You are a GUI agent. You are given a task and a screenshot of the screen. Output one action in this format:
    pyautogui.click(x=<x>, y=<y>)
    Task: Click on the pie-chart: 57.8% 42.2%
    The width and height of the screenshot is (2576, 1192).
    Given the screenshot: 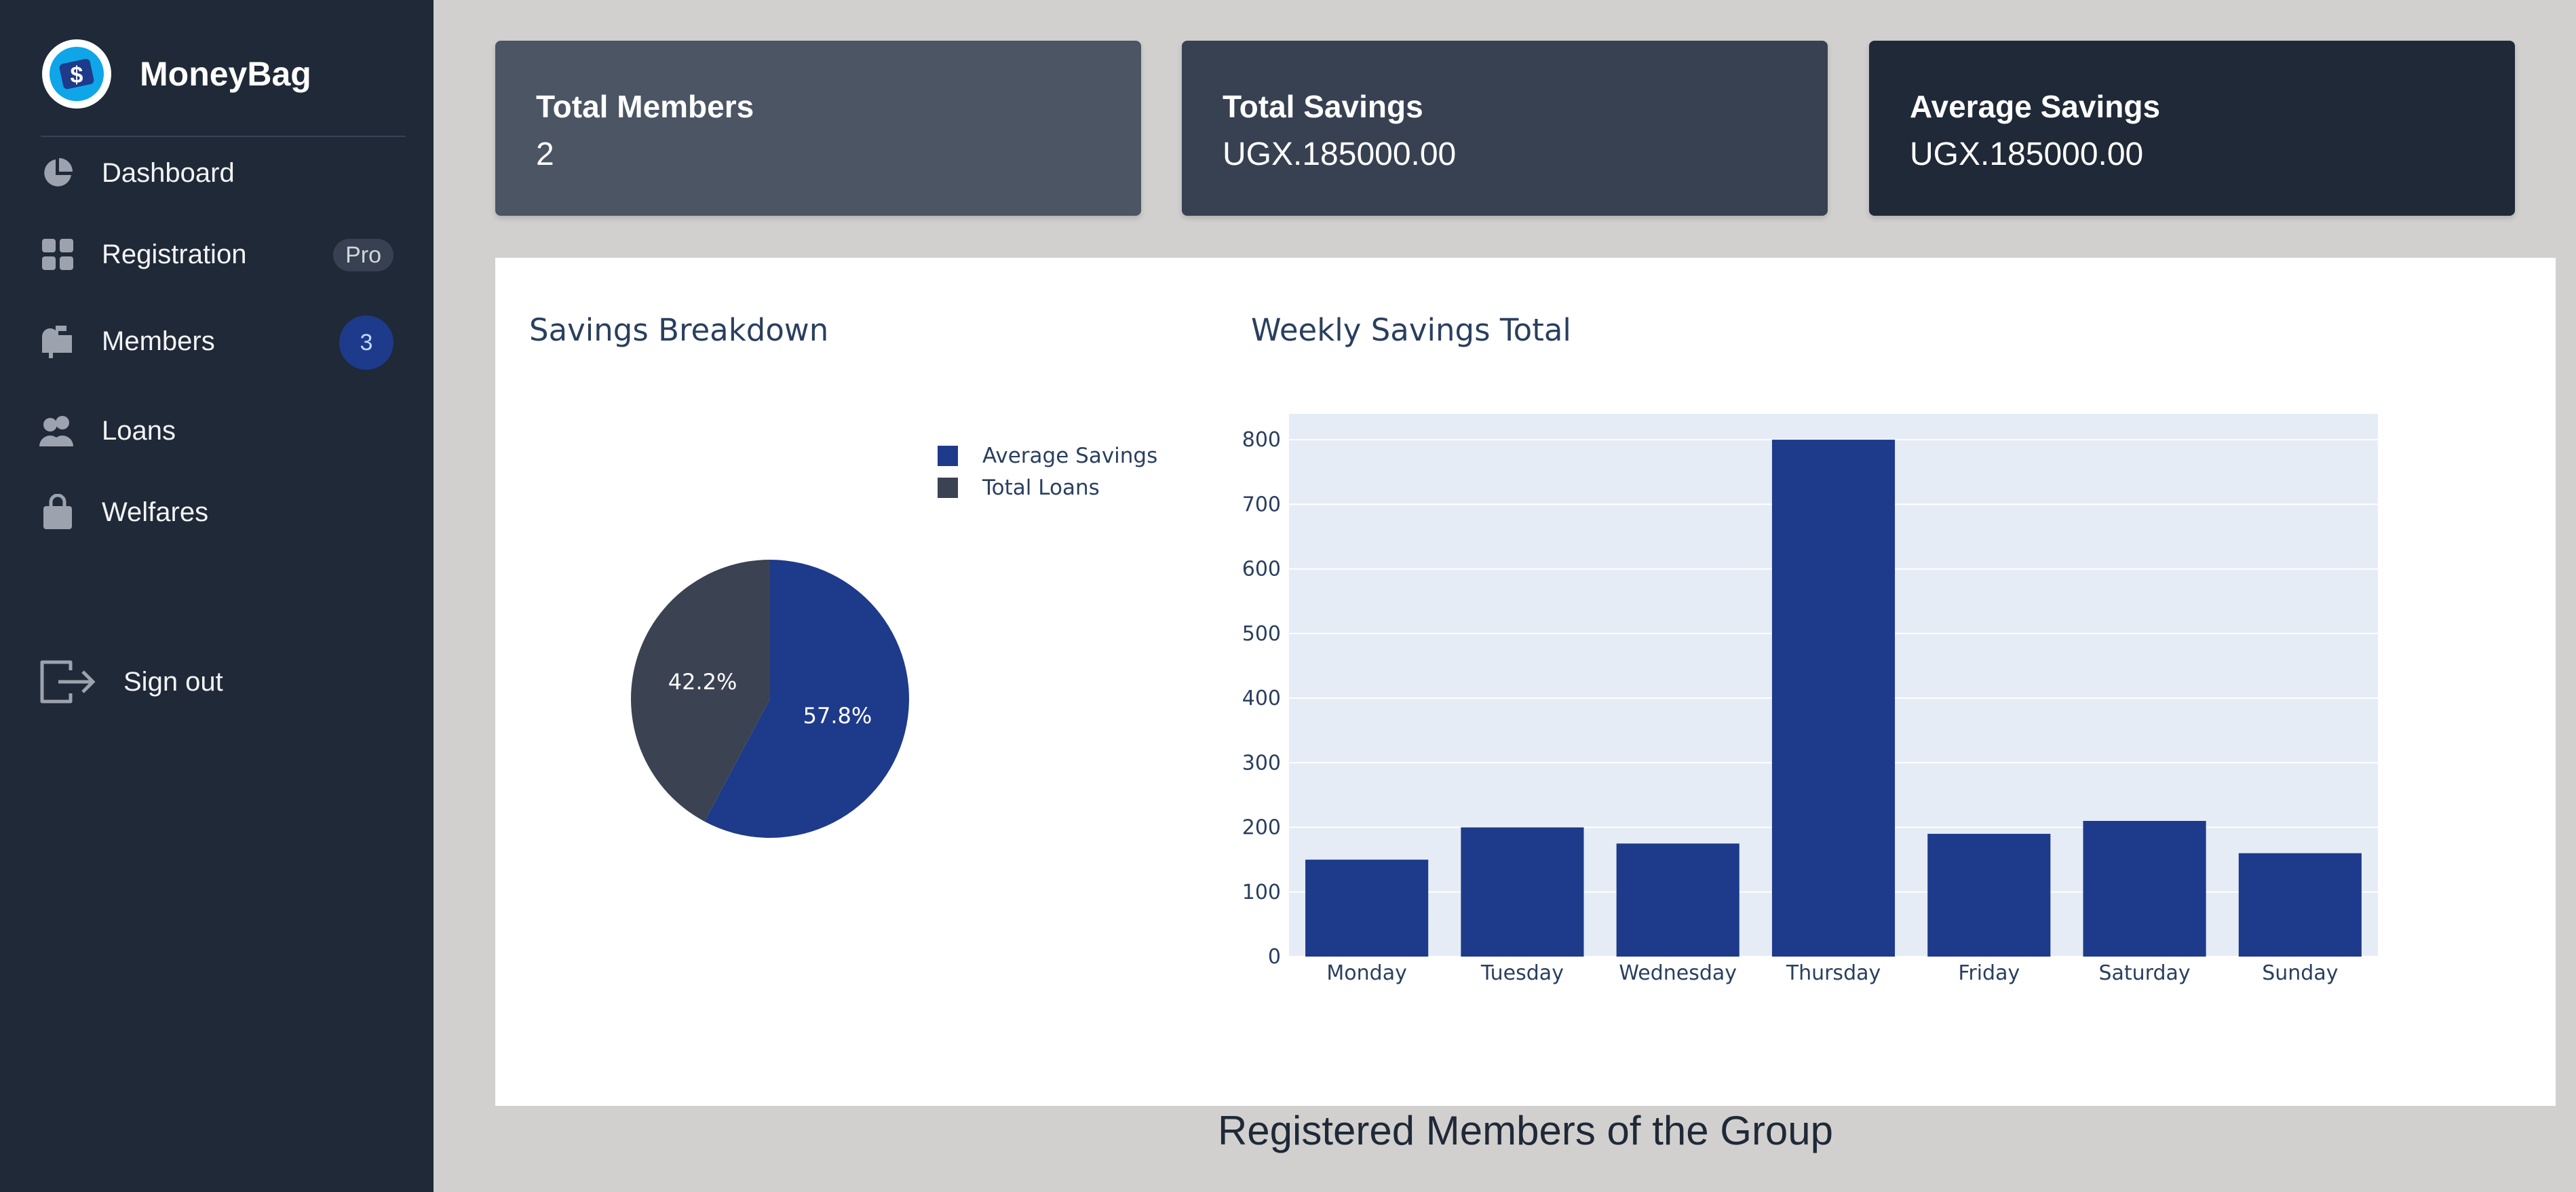 What is the action you would take?
    pyautogui.click(x=771, y=699)
    